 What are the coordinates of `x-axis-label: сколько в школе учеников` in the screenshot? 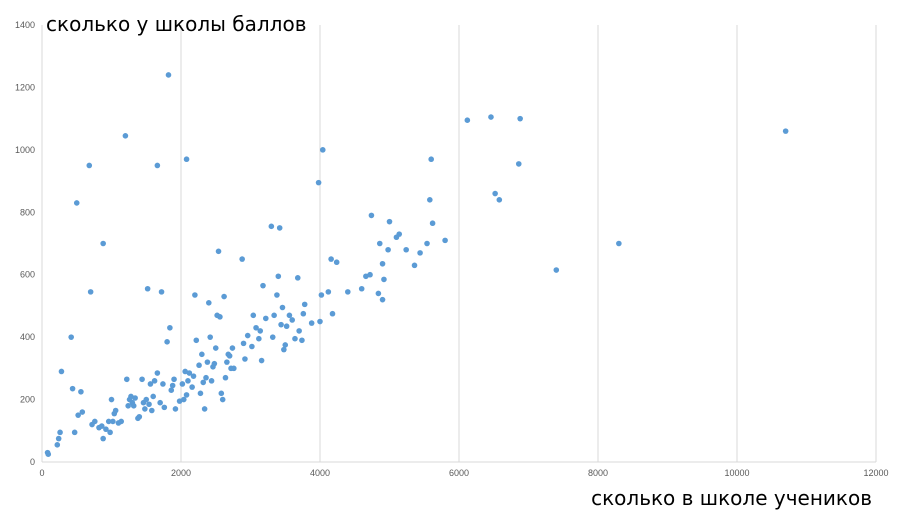 It's located at (731, 498).